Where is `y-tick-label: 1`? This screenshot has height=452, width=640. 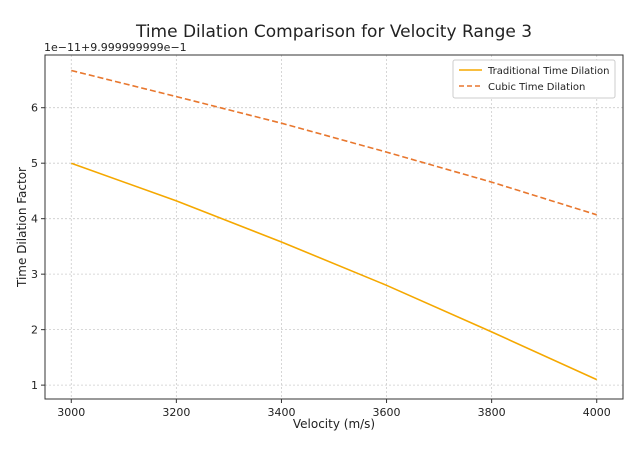 y-tick-label: 1 is located at coordinates (34, 385).